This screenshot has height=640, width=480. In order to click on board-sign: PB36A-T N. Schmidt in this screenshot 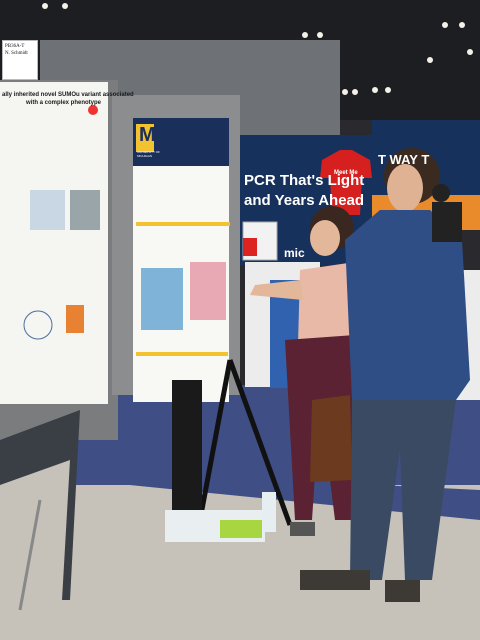, I will do `click(20, 60)`.